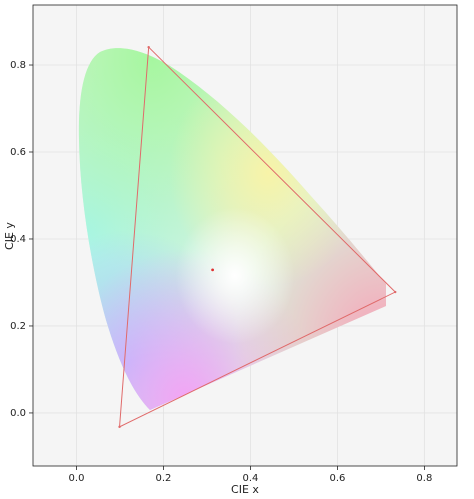  What do you see at coordinates (245, 489) in the screenshot?
I see `x-axis-label: CIE x` at bounding box center [245, 489].